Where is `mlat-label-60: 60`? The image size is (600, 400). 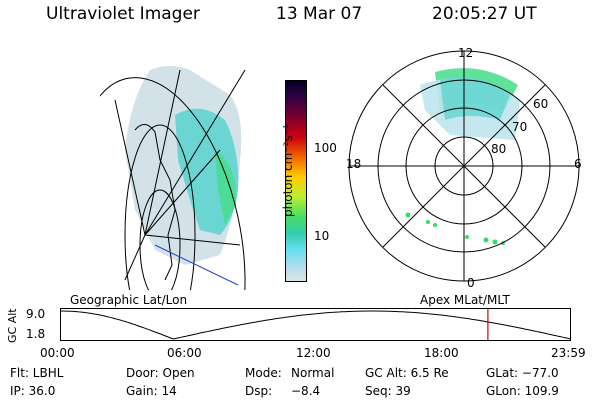
mlat-label-60: 60 is located at coordinates (541, 104).